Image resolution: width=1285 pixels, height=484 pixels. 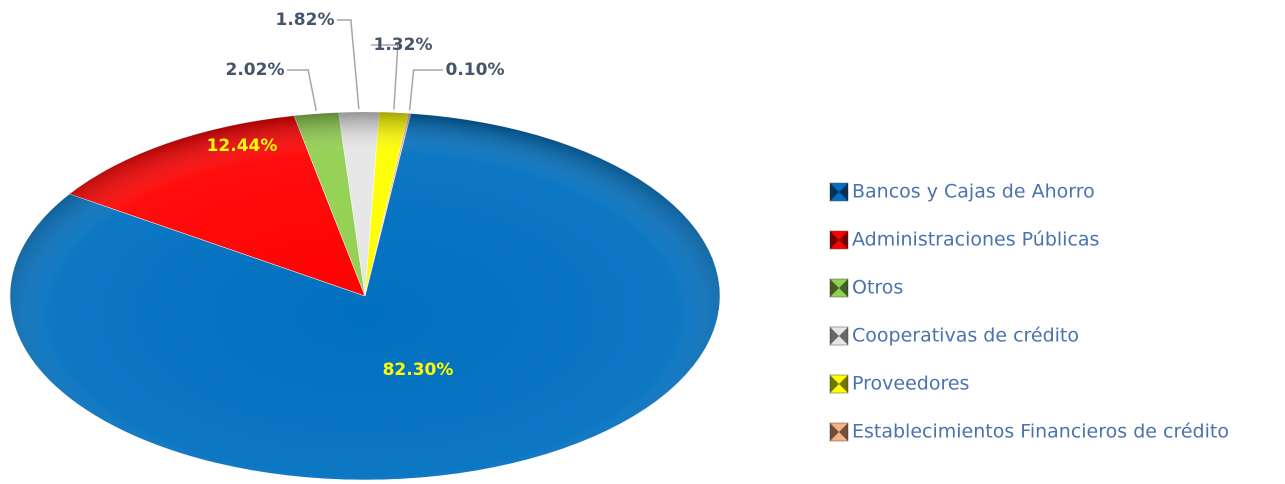 What do you see at coordinates (403, 45) in the screenshot?
I see `data-label: 1.32%` at bounding box center [403, 45].